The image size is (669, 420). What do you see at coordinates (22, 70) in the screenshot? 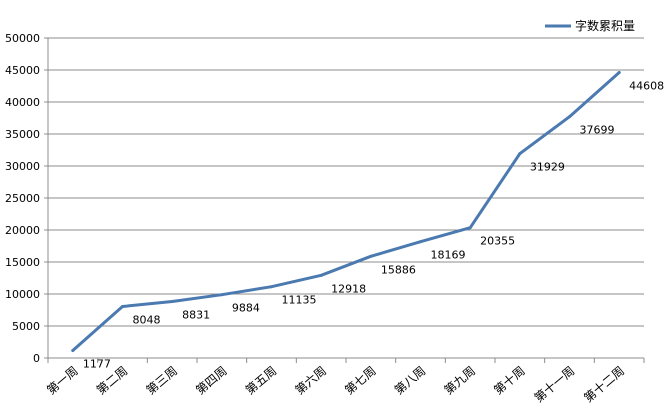
I see `y-tick-label: 45000` at bounding box center [22, 70].